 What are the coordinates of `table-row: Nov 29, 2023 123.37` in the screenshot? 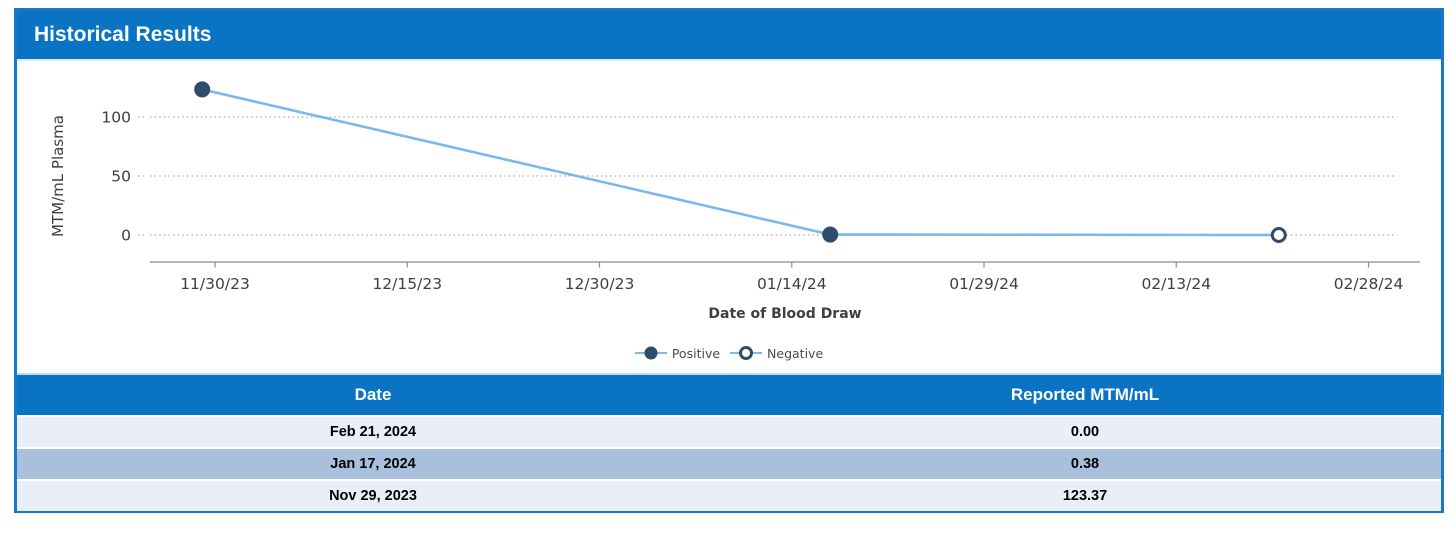 It's located at (729, 495).